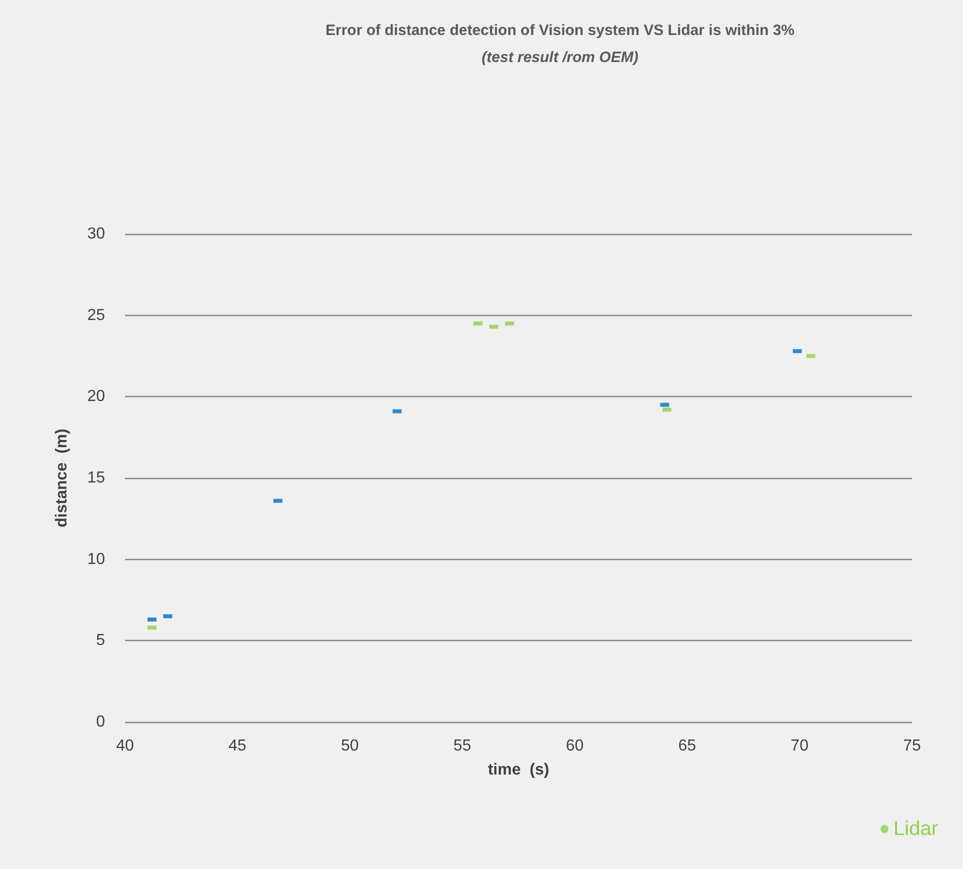 This screenshot has height=869, width=963. Describe the element at coordinates (101, 641) in the screenshot. I see `y-tick-label: 5` at that location.